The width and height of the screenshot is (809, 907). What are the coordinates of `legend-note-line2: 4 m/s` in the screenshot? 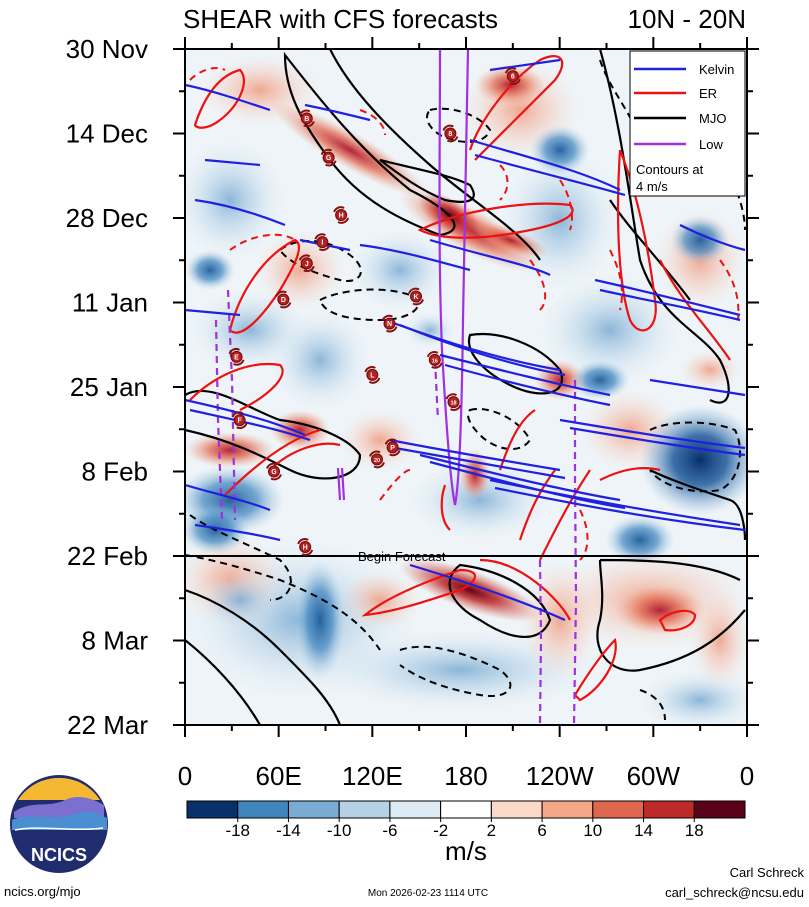 It's located at (652, 186).